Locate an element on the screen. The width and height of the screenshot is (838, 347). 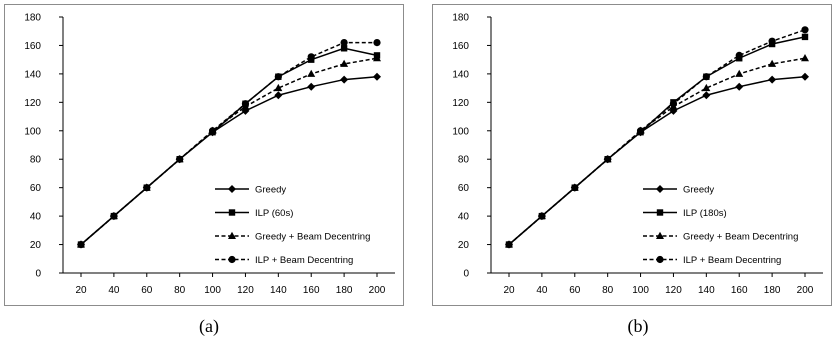
y-tick-label: 140 is located at coordinates (32, 74).